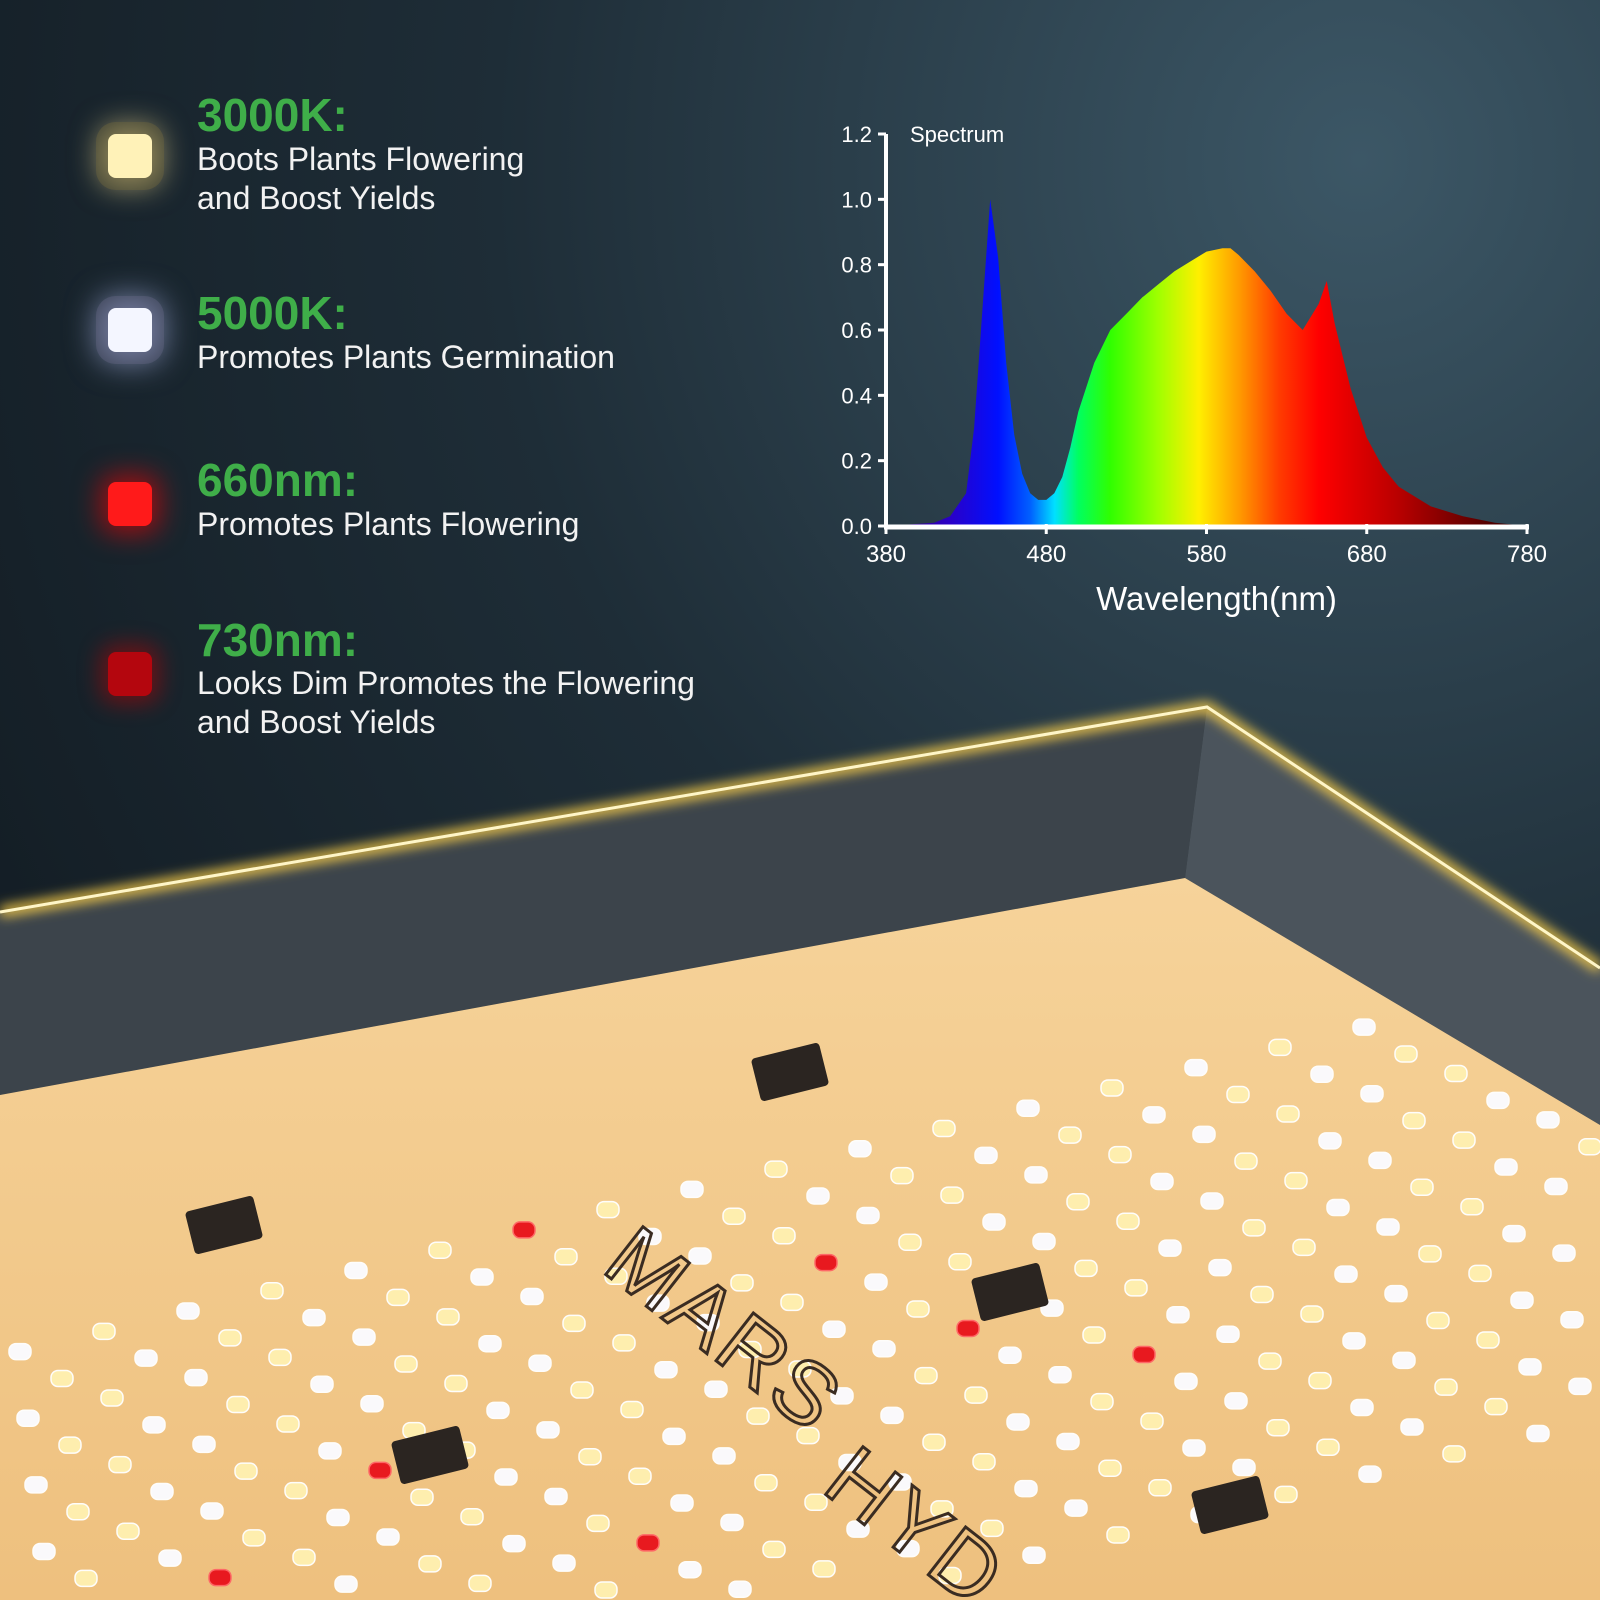 The width and height of the screenshot is (1600, 1600). What do you see at coordinates (1367, 554) in the screenshot?
I see `x-tick-label: 680` at bounding box center [1367, 554].